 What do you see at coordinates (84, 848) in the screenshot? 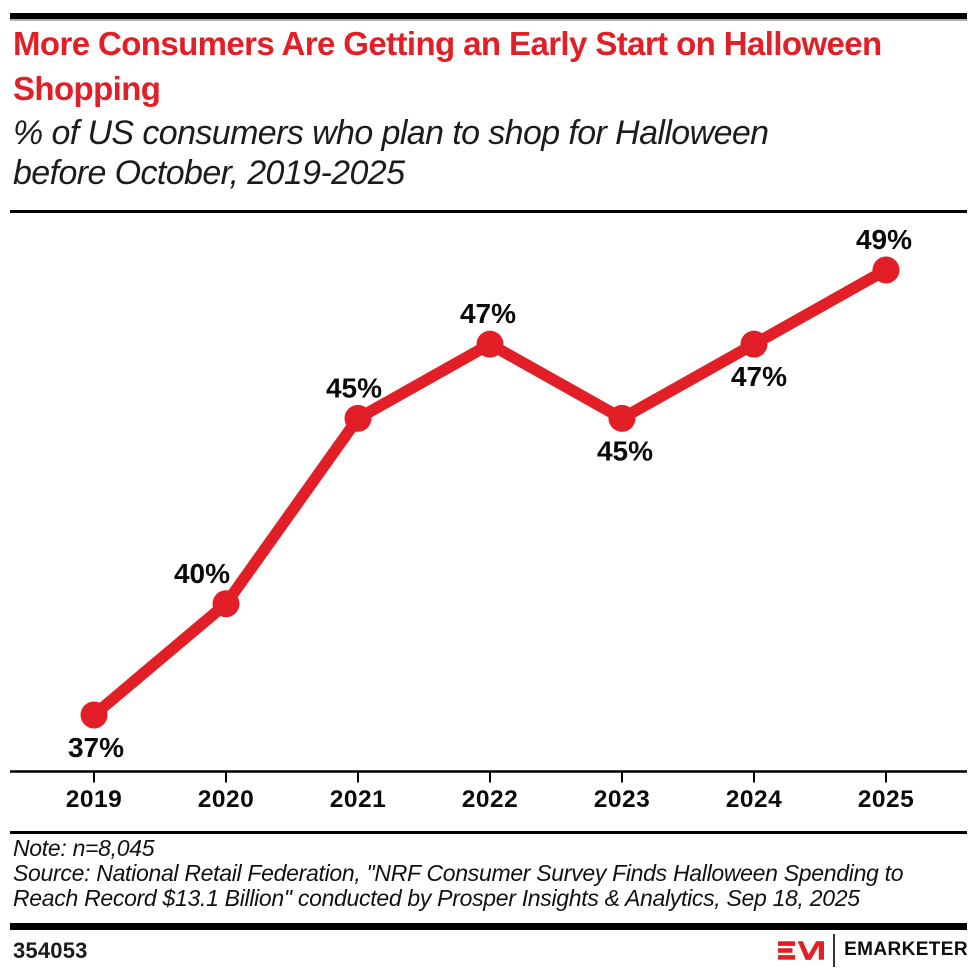
I see `chart-note: Note: n=8,045` at bounding box center [84, 848].